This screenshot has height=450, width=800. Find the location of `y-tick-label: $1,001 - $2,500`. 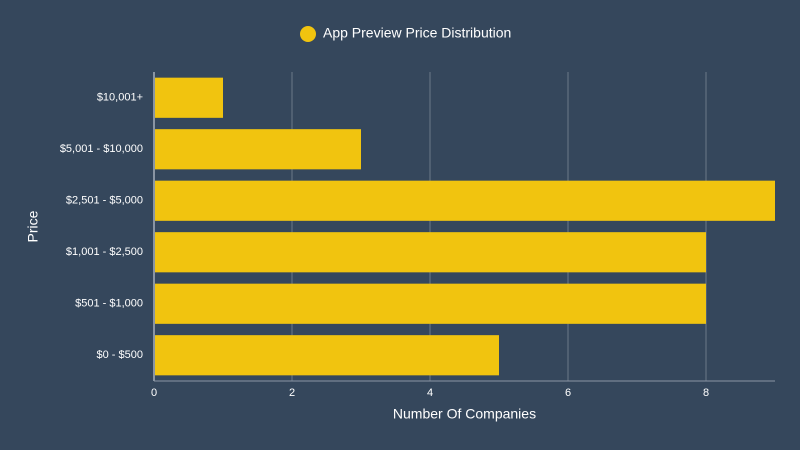

y-tick-label: $1,001 - $2,500 is located at coordinates (104, 252).